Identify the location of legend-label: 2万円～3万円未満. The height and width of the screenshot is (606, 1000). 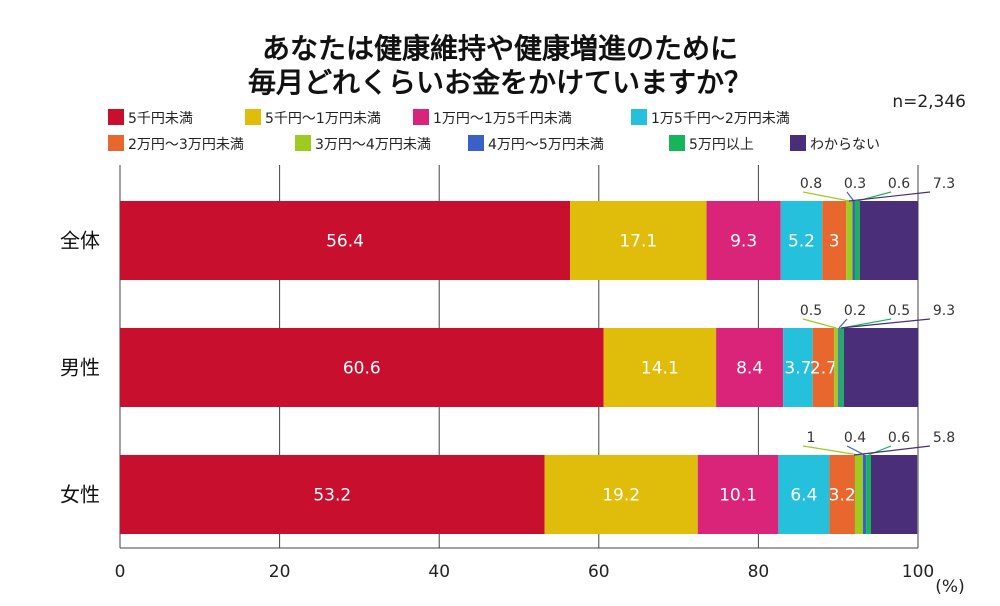
(186, 145).